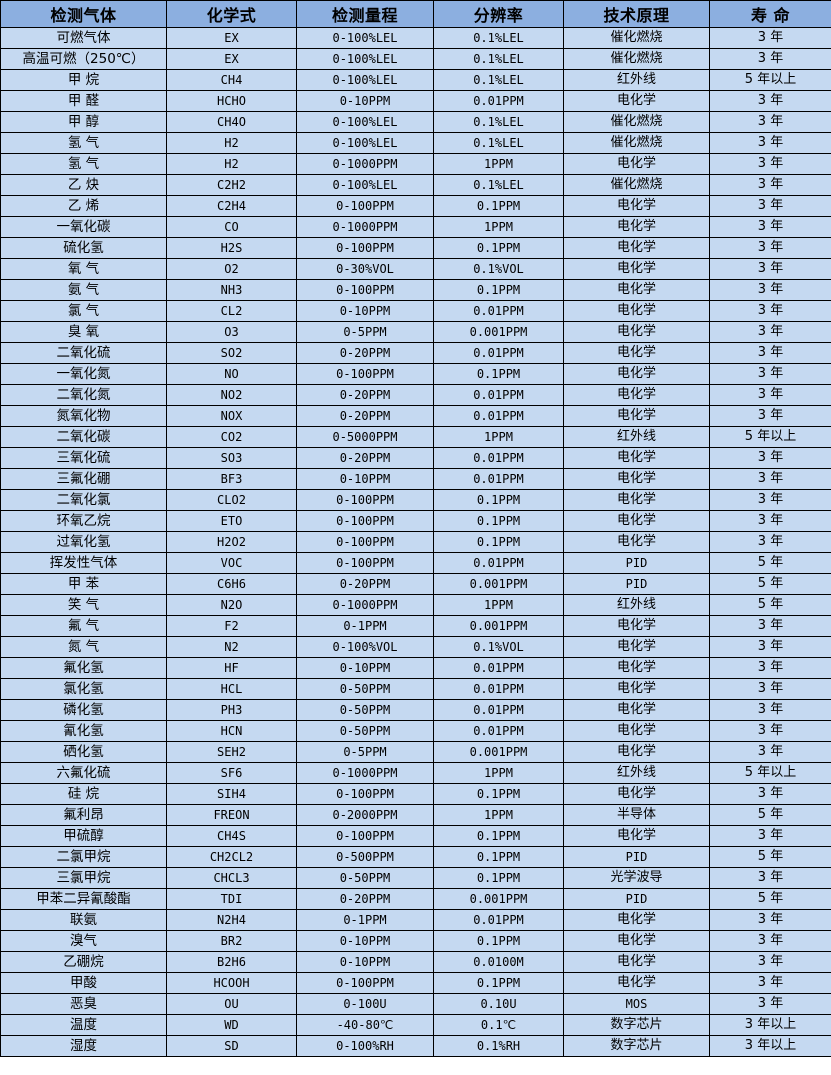 The height and width of the screenshot is (1075, 831). I want to click on cell-resolution: 1PPM, so click(498, 605).